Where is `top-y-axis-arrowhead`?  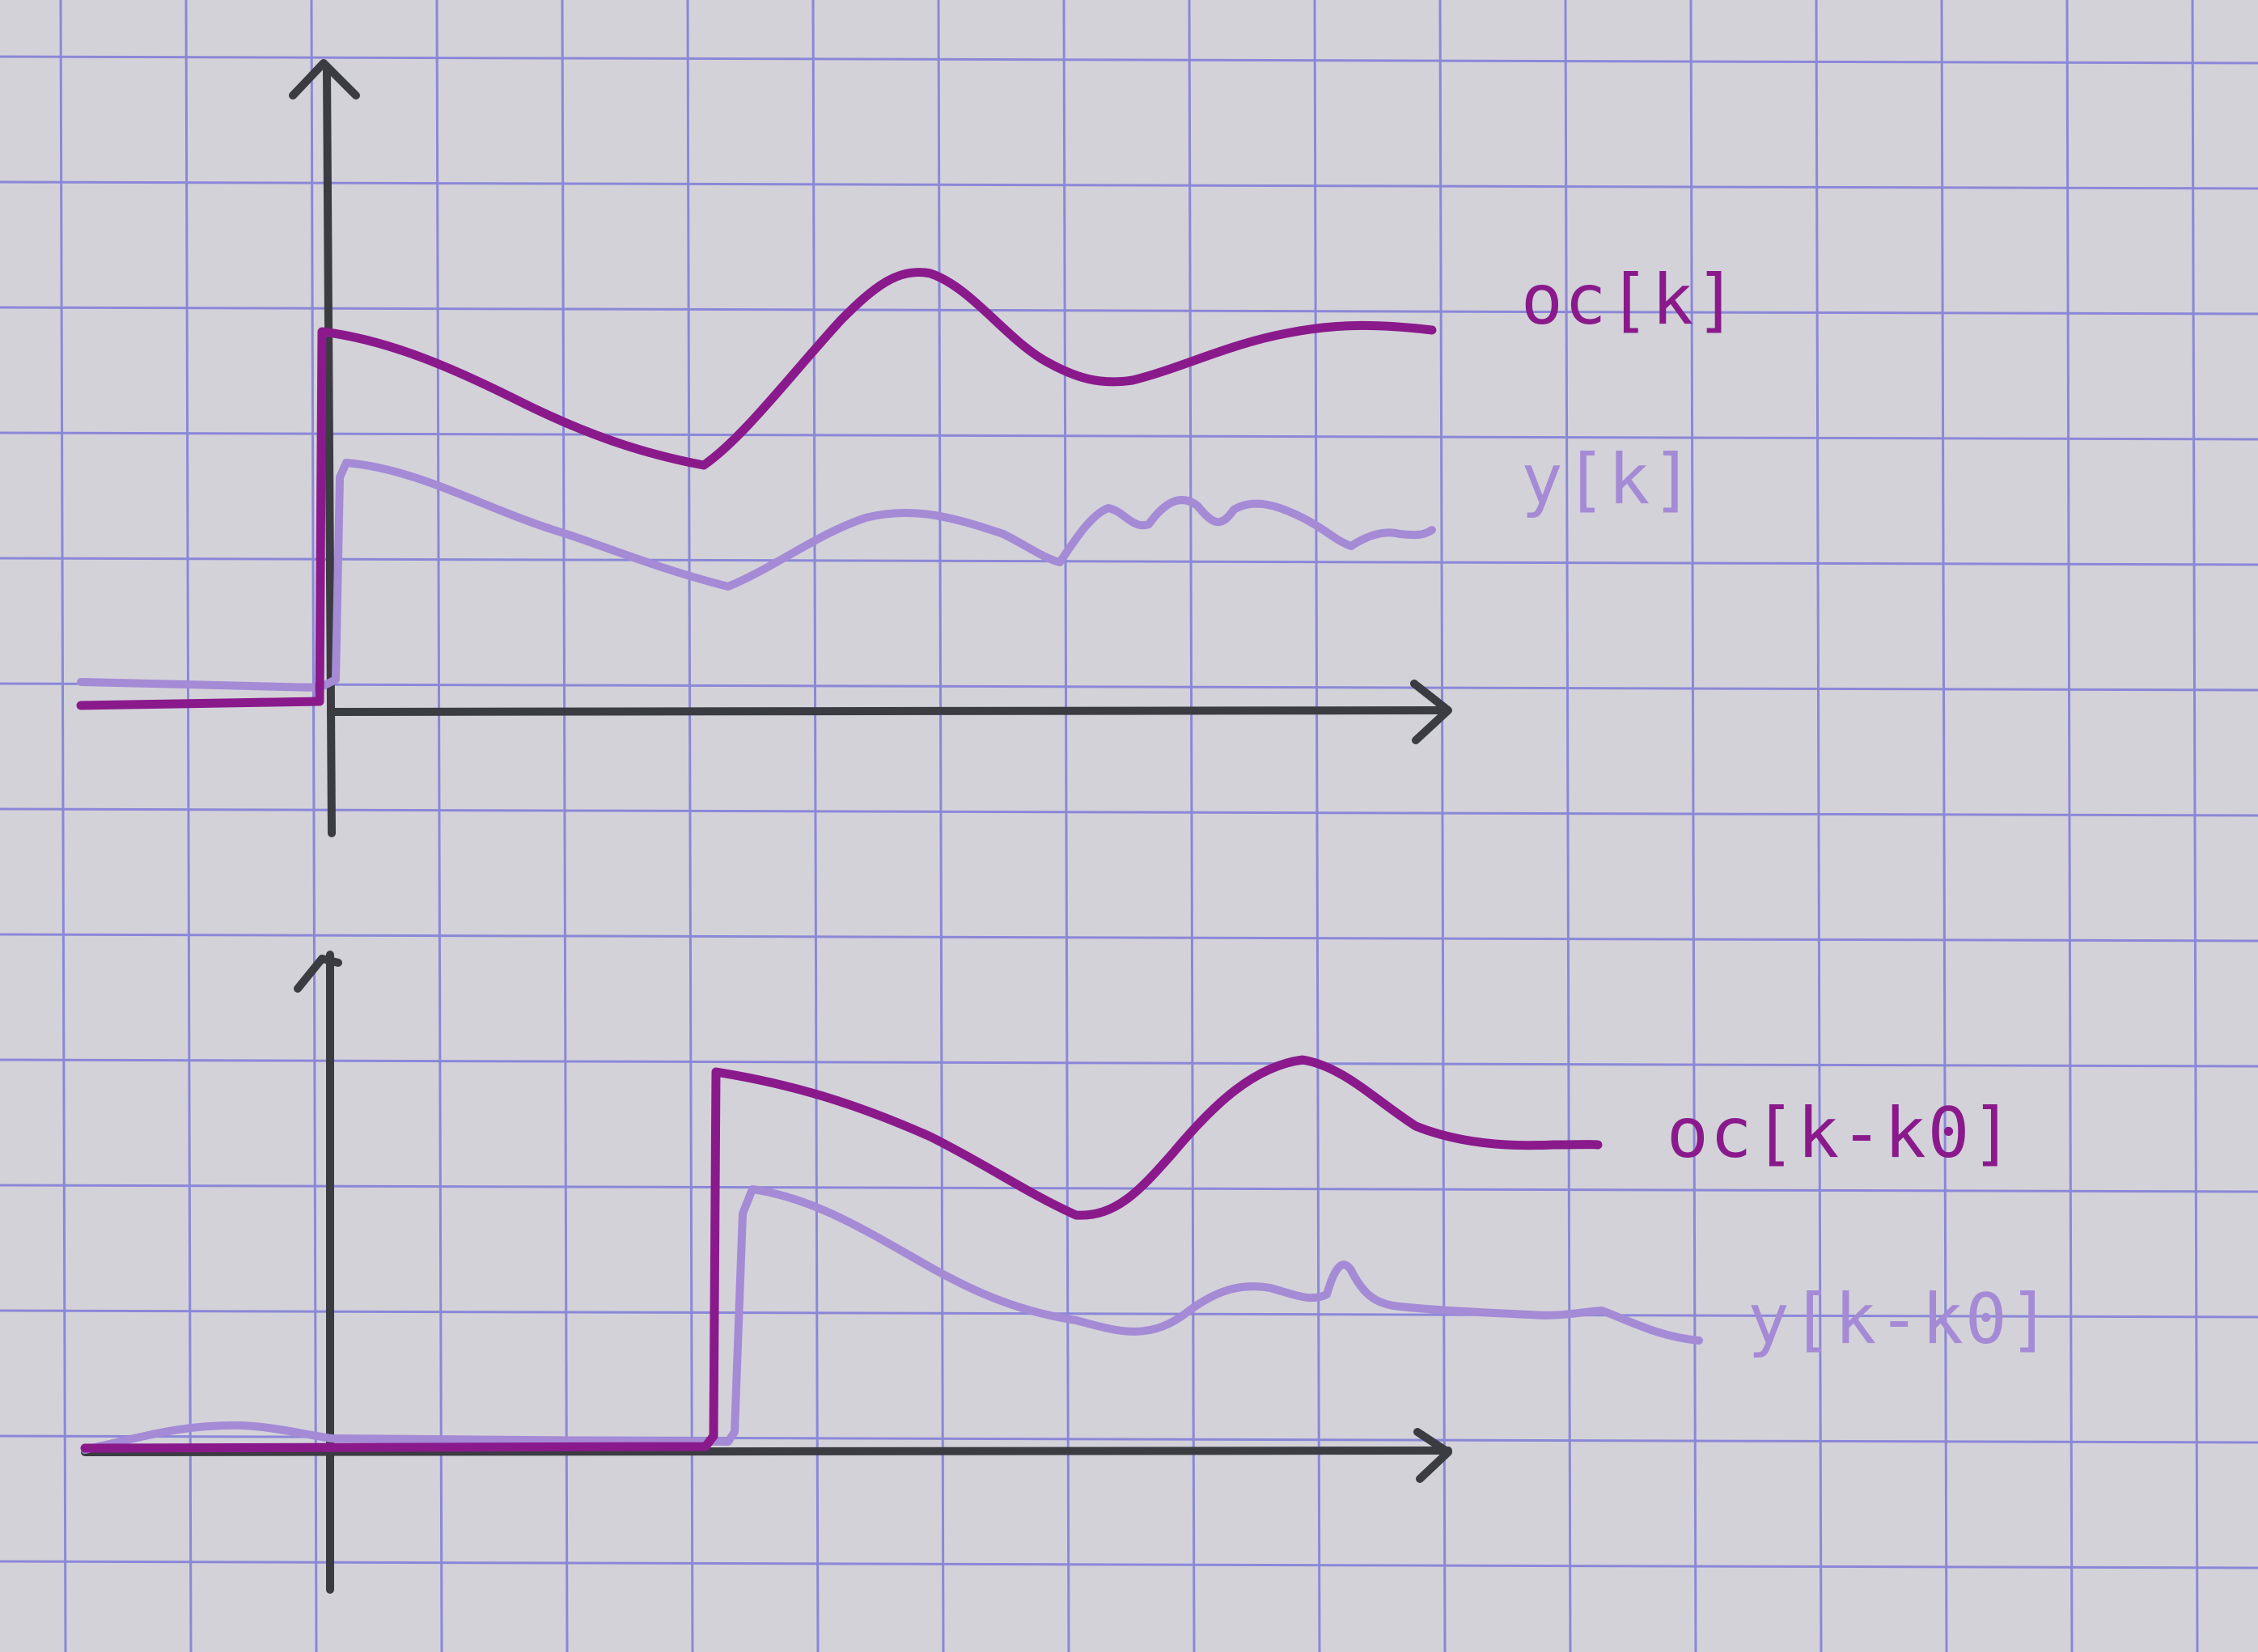
top-y-axis-arrowhead is located at coordinates (324, 79).